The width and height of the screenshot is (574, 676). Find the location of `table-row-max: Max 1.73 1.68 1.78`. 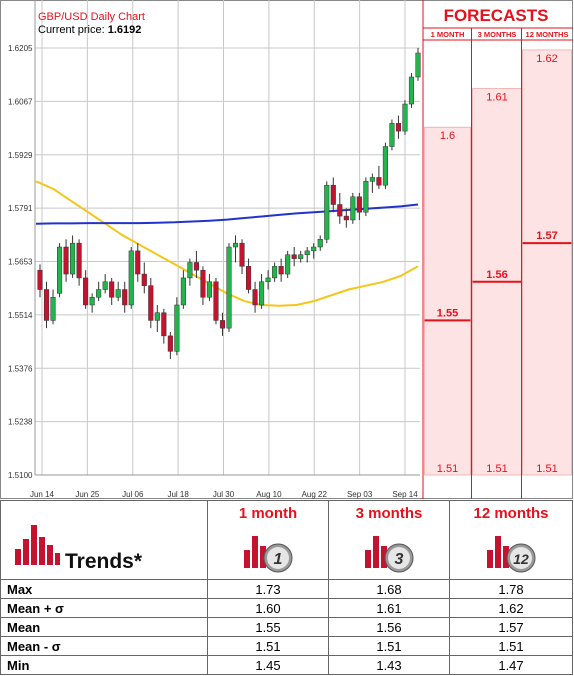

table-row-max: Max 1.73 1.68 1.78 is located at coordinates (286, 589).